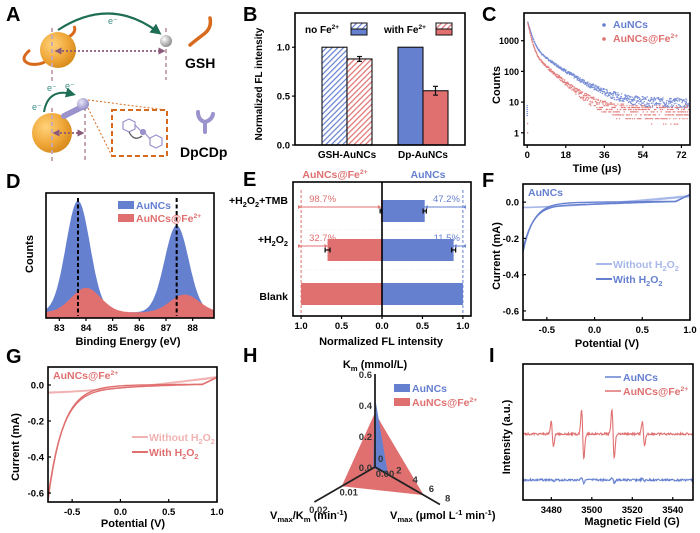  I want to click on e-category-label: Blank, so click(273, 297).